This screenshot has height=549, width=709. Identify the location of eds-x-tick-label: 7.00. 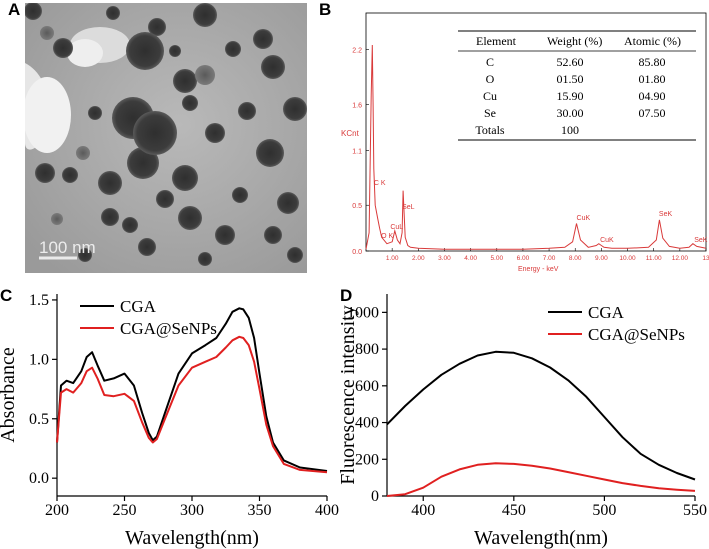
(549, 258).